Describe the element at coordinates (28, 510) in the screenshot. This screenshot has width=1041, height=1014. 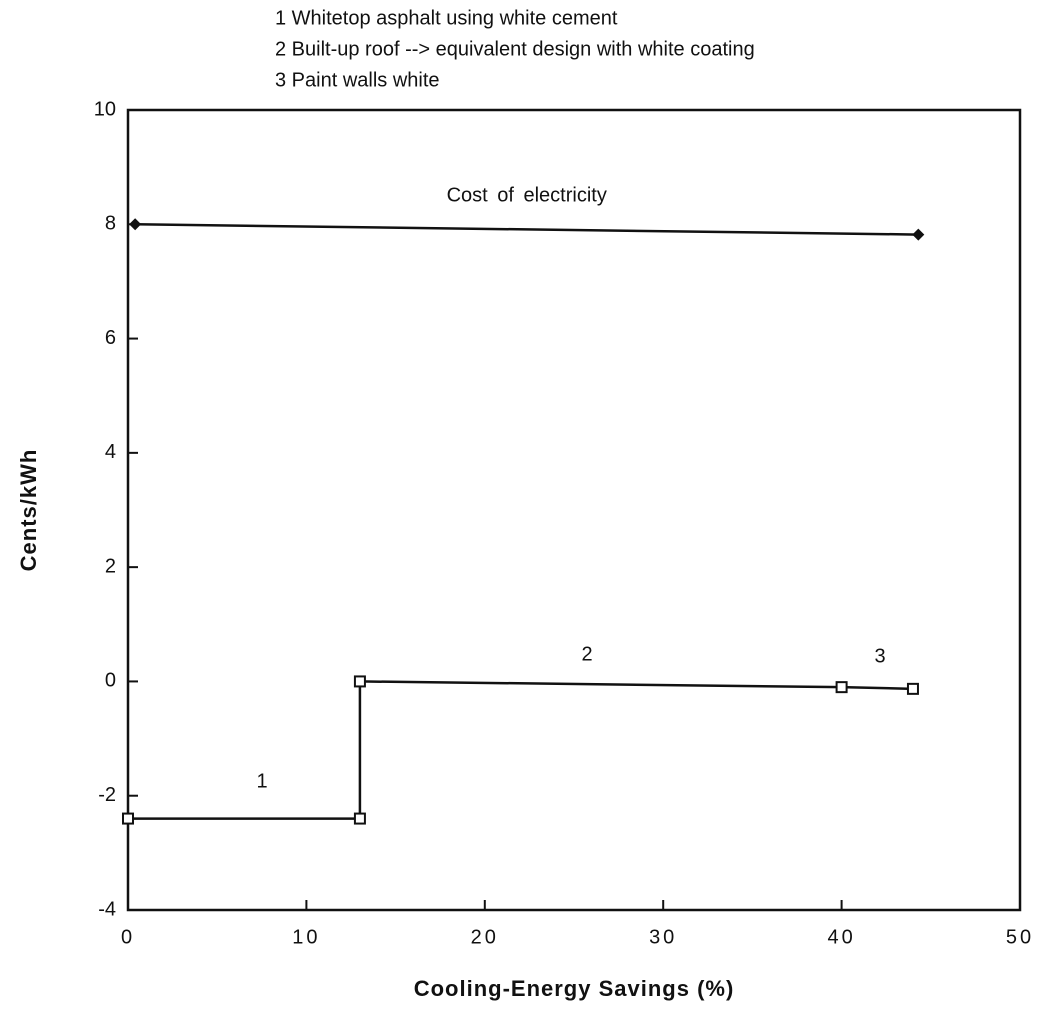
I see `y-axis-label: Cents/kWh` at that location.